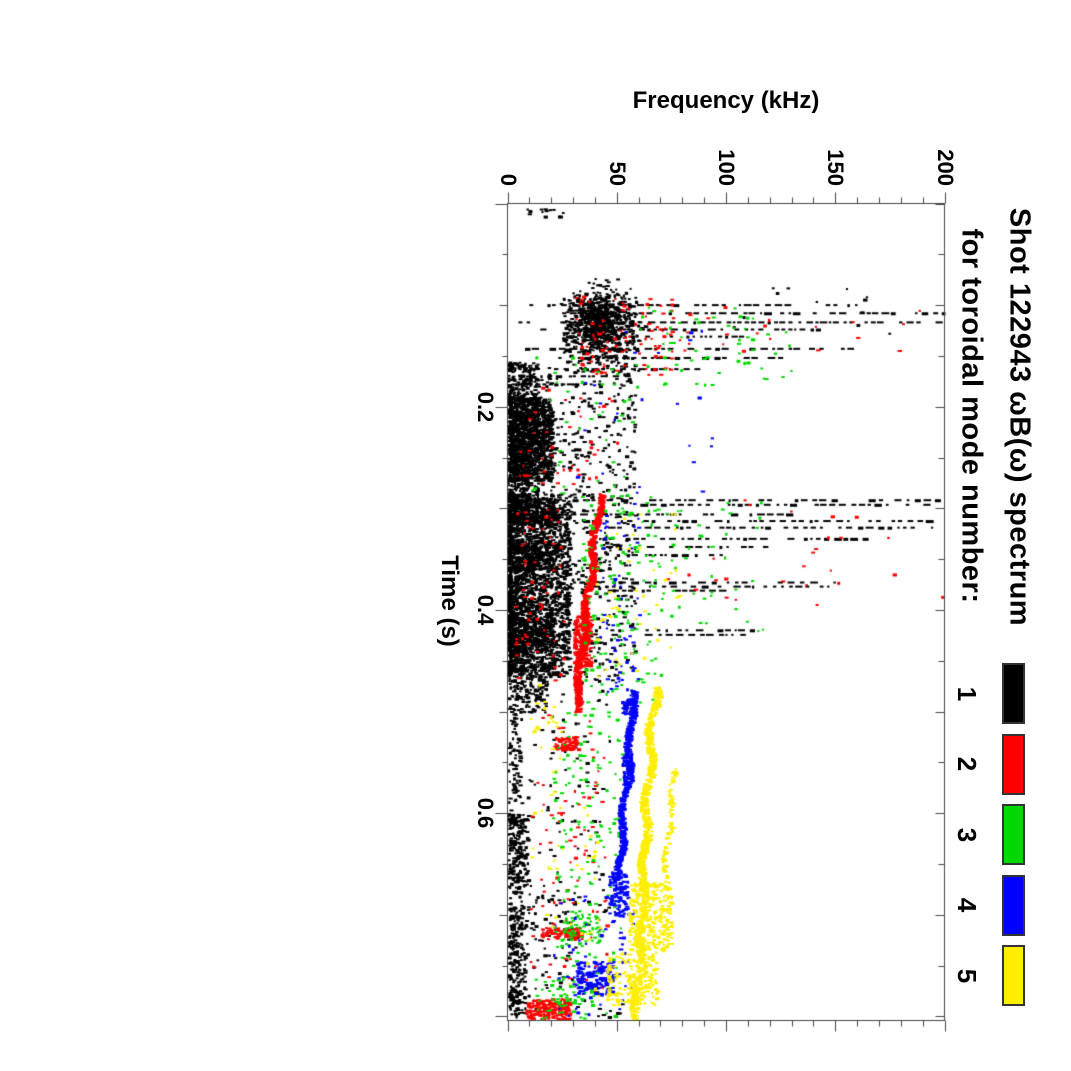  Describe the element at coordinates (836, 167) in the screenshot. I see `freq-tick-label-150: 150` at that location.